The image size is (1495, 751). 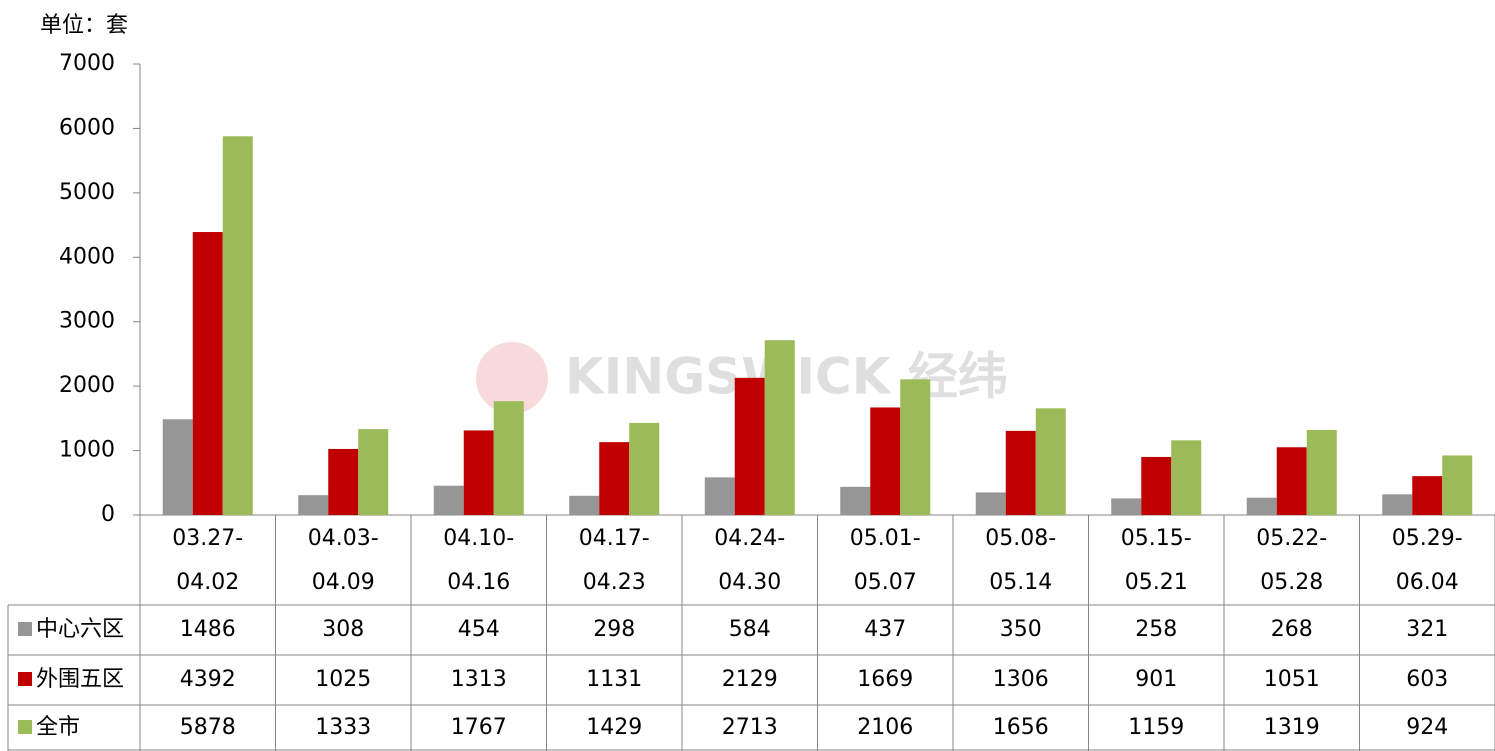 What do you see at coordinates (885, 560) in the screenshot?
I see `x-tick-label: 05.01-05.07` at bounding box center [885, 560].